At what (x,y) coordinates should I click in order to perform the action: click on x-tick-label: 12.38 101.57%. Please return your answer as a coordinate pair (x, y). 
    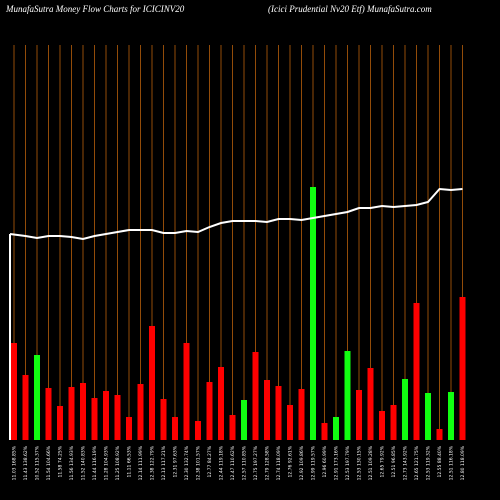
    Looking at the image, I should click on (199, 462).